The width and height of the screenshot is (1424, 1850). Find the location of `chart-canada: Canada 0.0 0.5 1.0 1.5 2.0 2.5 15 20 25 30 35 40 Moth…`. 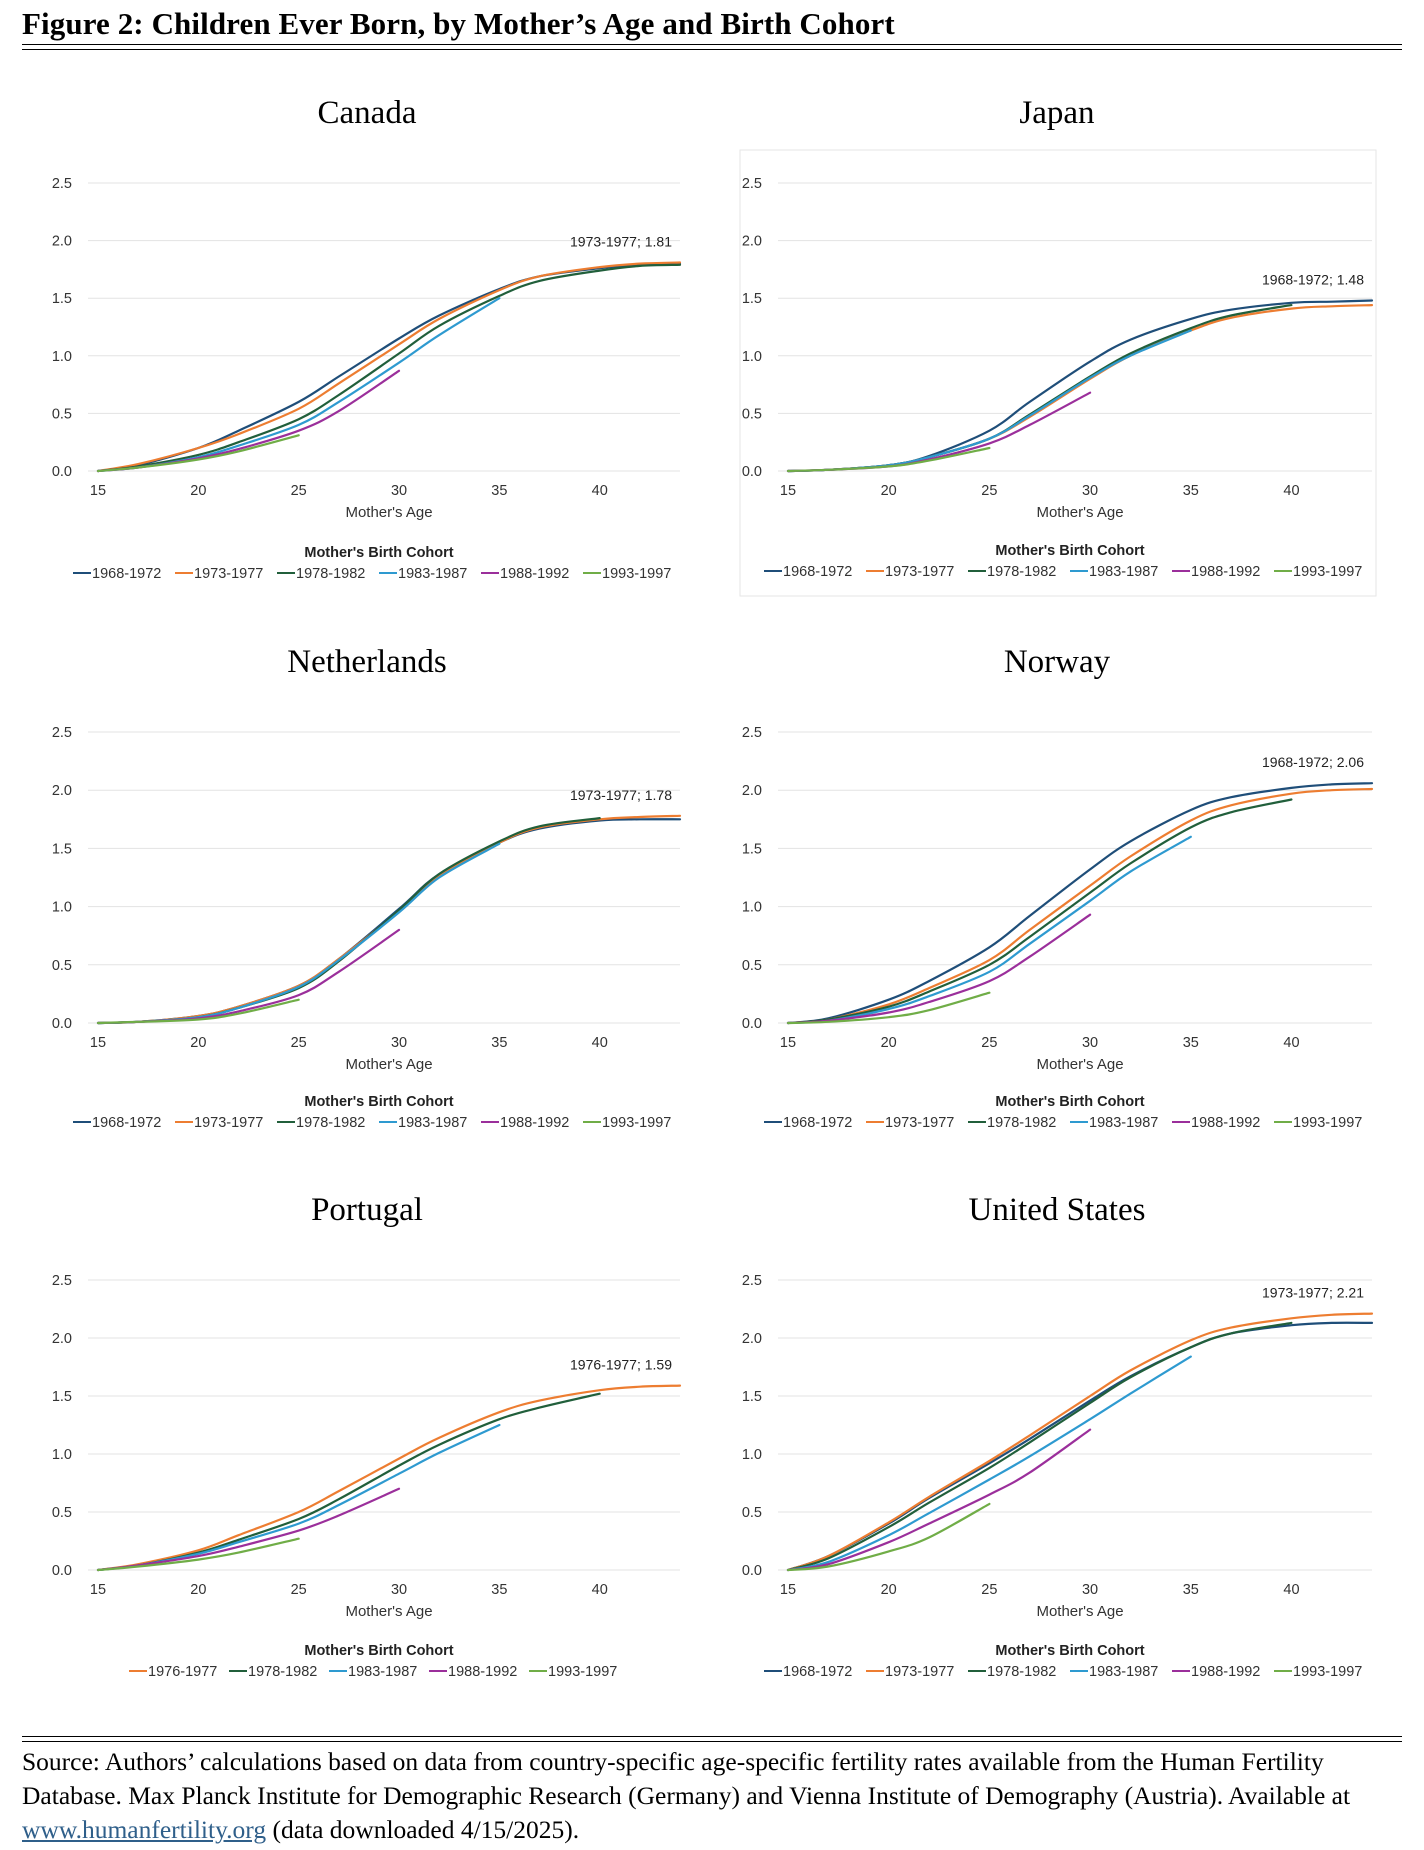

chart-canada: Canada 0.0 0.5 1.0 1.5 2.0 2.5 15 20 25 30 35 40 Moth… is located at coordinates (367, 338).